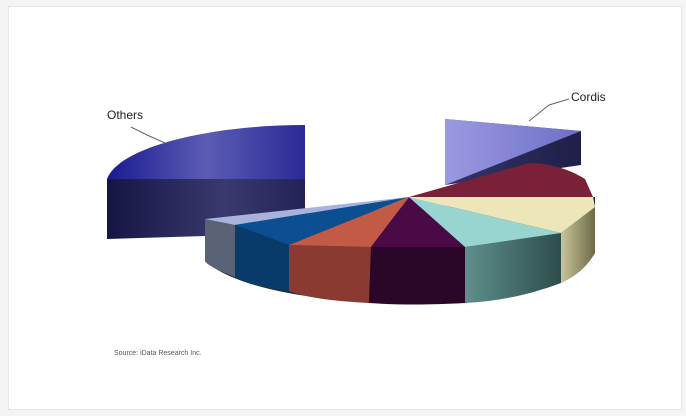 The height and width of the screenshot is (416, 686). Describe the element at coordinates (125, 115) in the screenshot. I see `label-others: Others` at that location.